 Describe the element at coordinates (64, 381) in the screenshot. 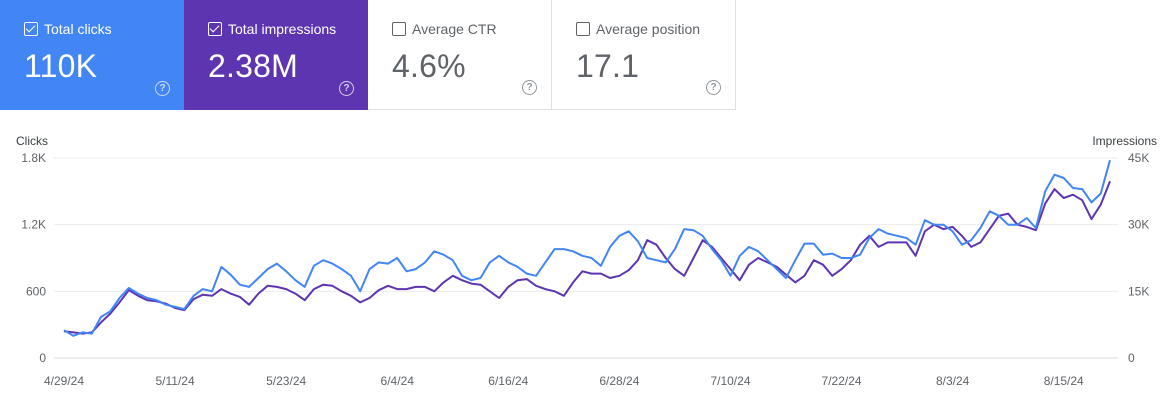

I see `x-tick-label: 4/29/24` at that location.